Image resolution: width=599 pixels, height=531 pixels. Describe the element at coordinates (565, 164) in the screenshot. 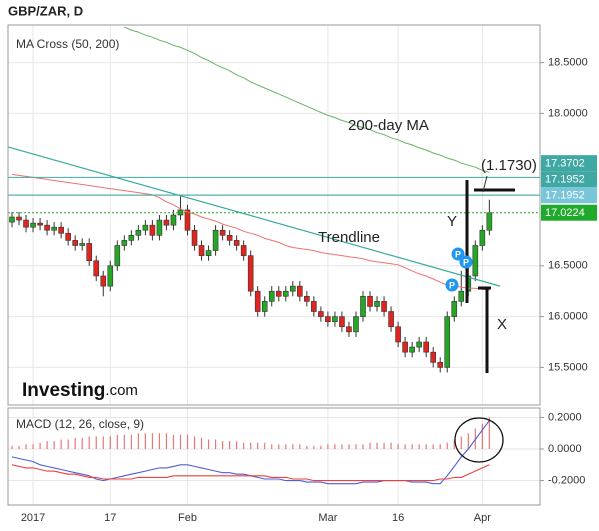

I see `price-label: 17.3702` at that location.